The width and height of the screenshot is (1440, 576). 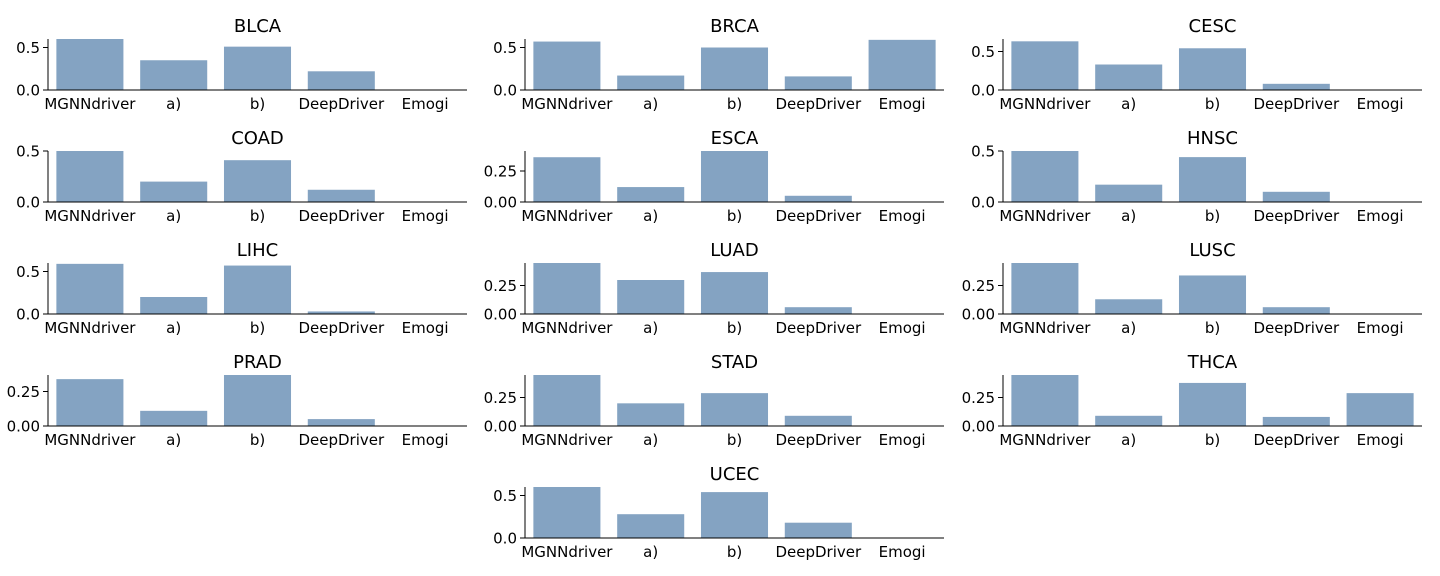 I want to click on chart-title: BRCA, so click(x=735, y=26).